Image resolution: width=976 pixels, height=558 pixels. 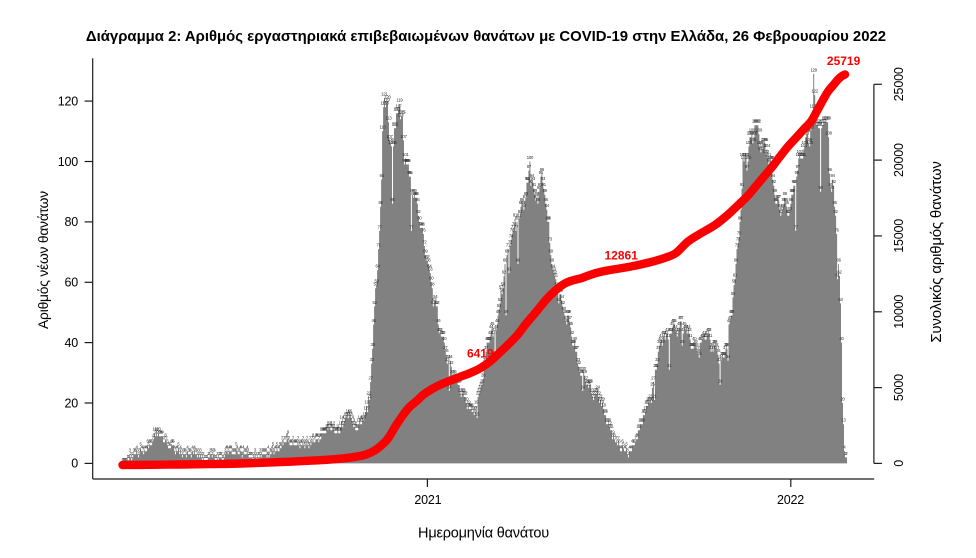 What do you see at coordinates (127, 459) in the screenshot?
I see `svg-text: 0` at bounding box center [127, 459].